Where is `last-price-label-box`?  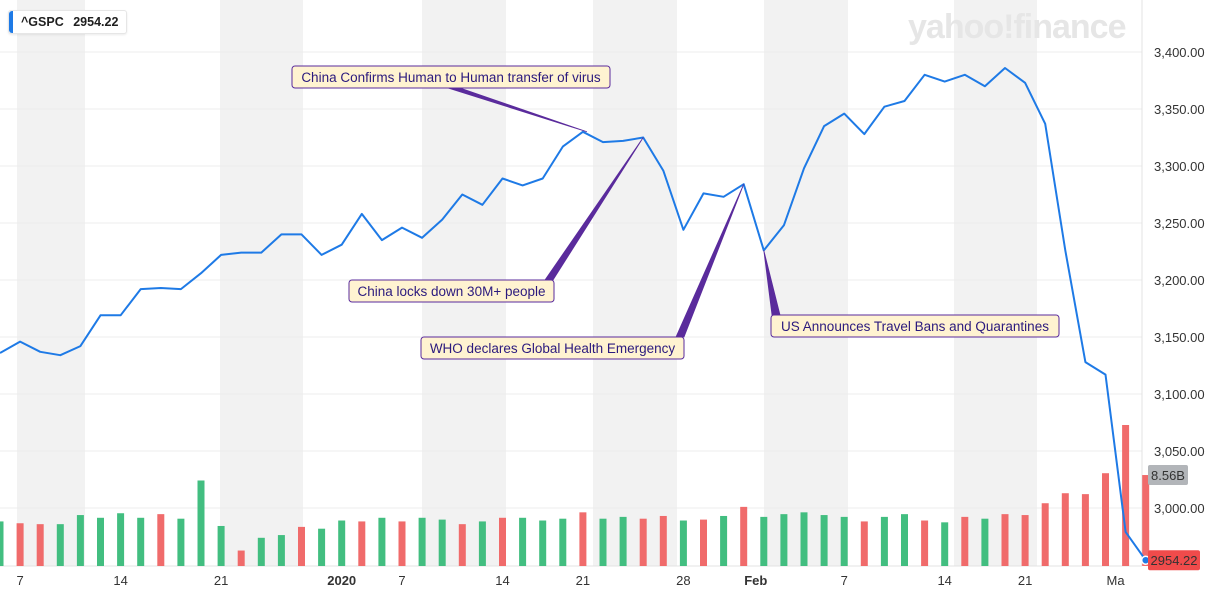
last-price-label-box is located at coordinates (1174, 560).